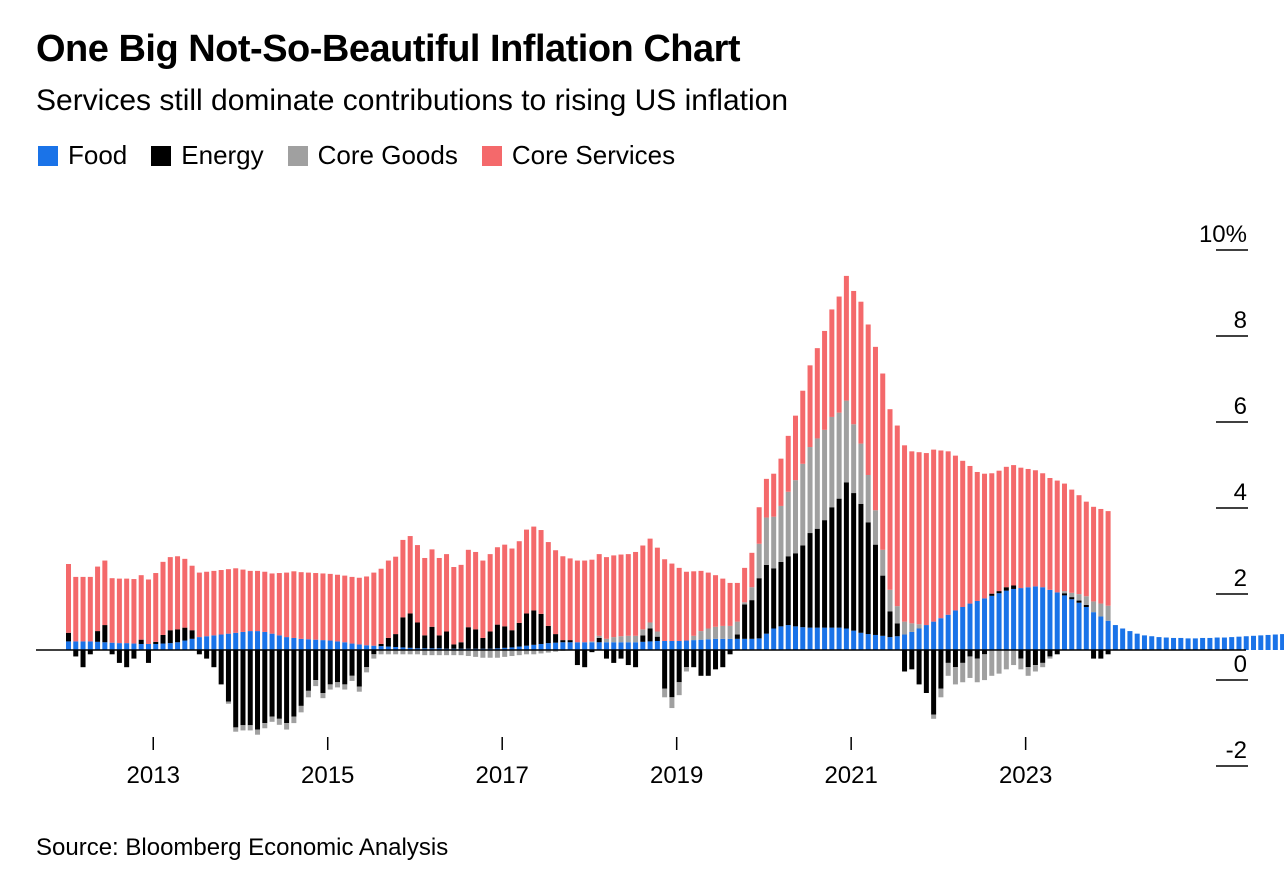  Describe the element at coordinates (82, 155) in the screenshot. I see `legend-item-food: Food` at that location.